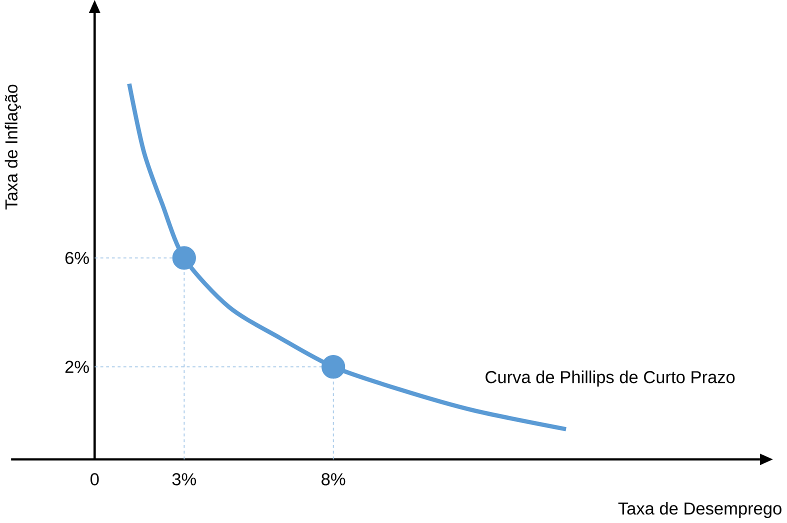 Image resolution: width=787 pixels, height=523 pixels. I want to click on x-tick-label: 0, so click(94, 479).